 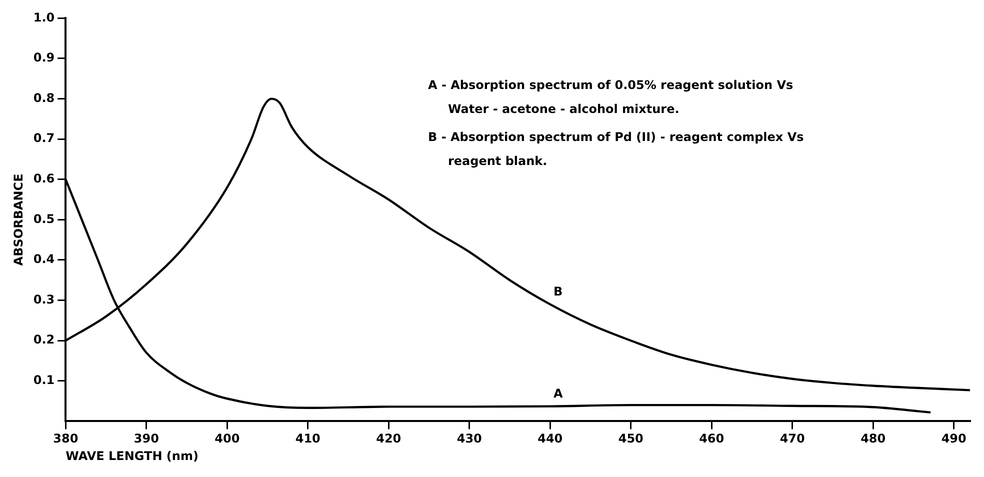 What do you see at coordinates (44, 17) in the screenshot?
I see `y-tick-label: 1.0` at bounding box center [44, 17].